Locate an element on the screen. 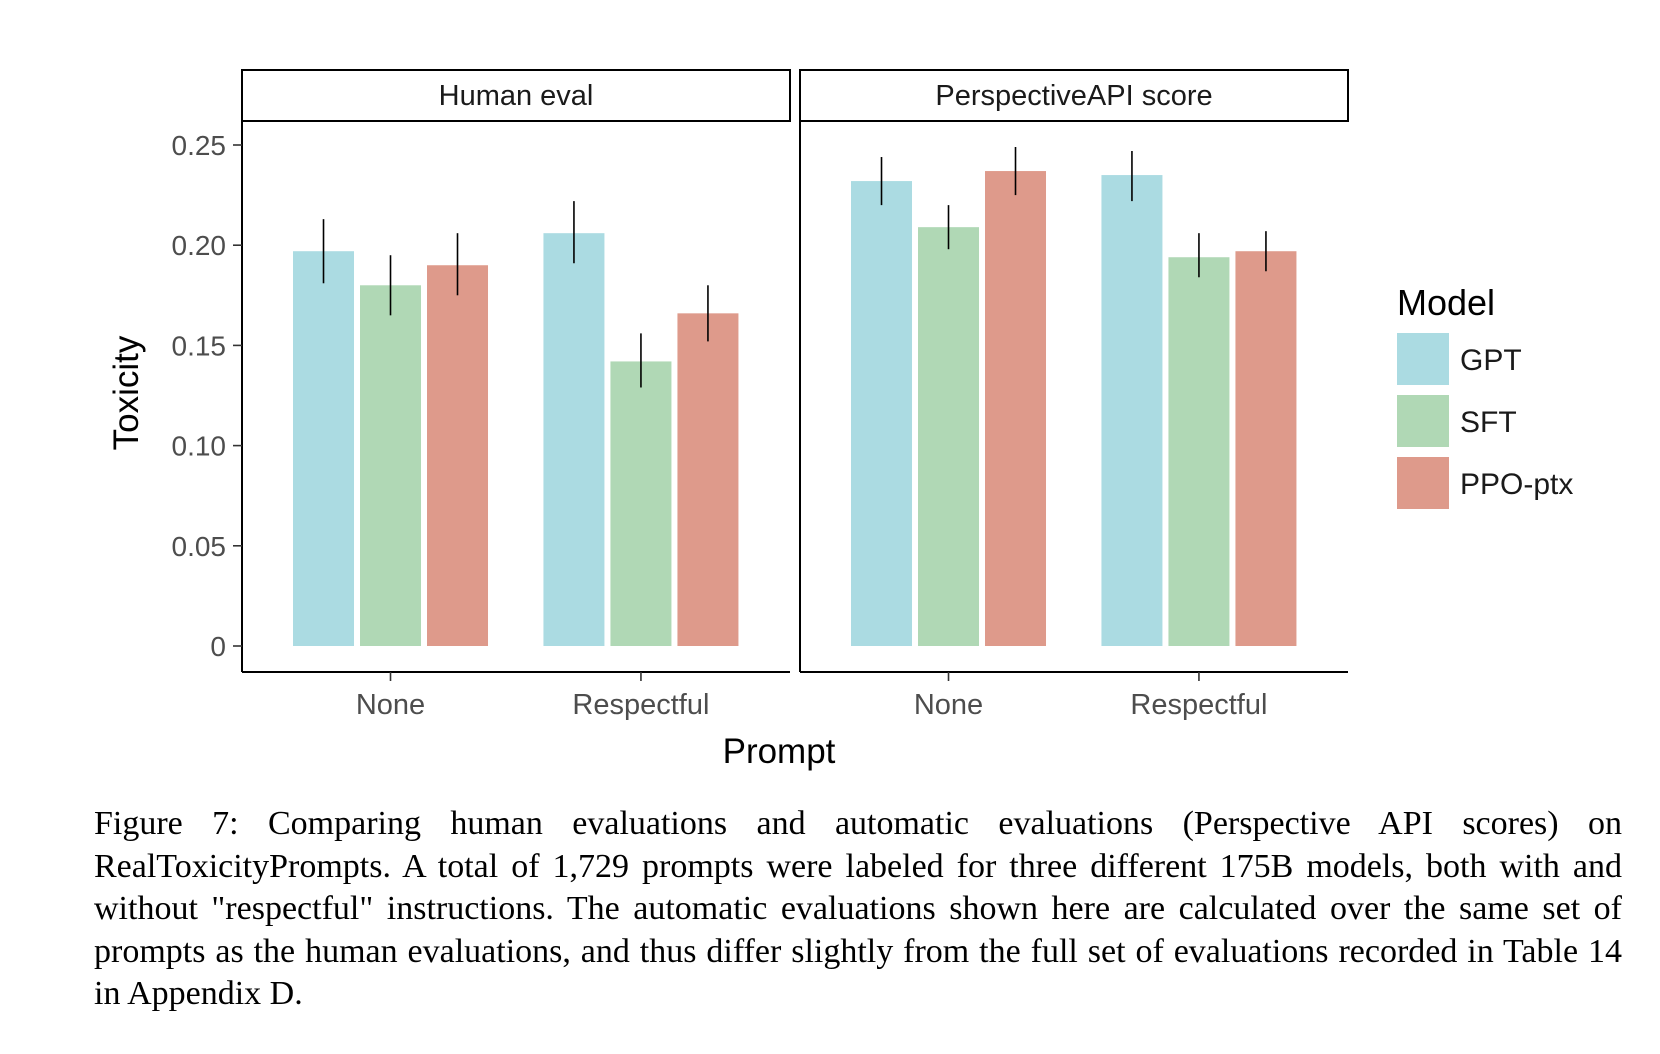 The height and width of the screenshot is (1054, 1660). legend-label: SFT is located at coordinates (1488, 422).